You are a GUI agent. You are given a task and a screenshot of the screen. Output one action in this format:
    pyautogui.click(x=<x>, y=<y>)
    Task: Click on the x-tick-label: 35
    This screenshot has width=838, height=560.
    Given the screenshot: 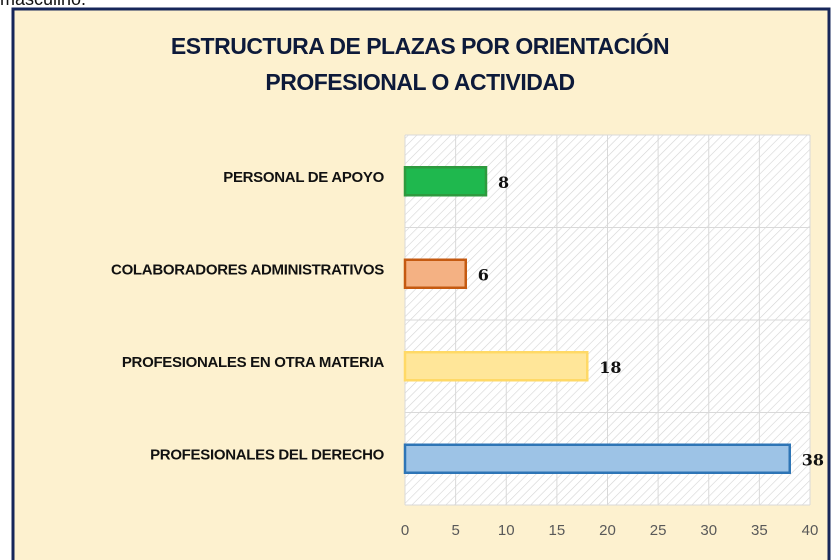 What is the action you would take?
    pyautogui.click(x=759, y=530)
    